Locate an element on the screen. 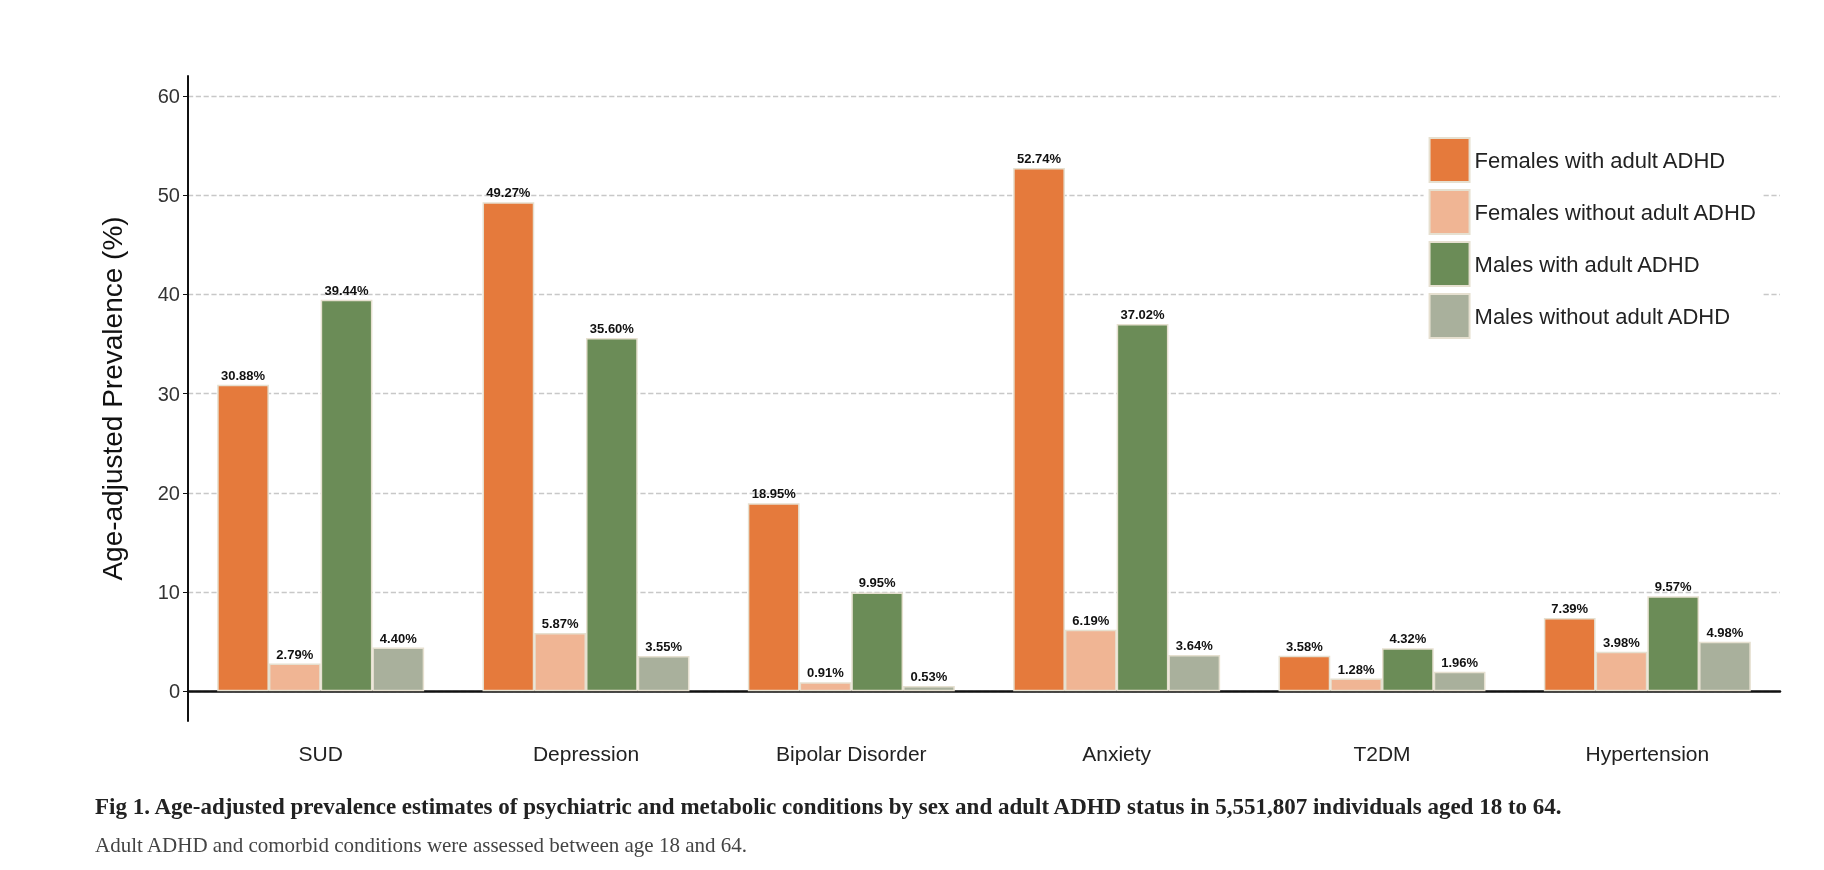 The height and width of the screenshot is (870, 1824). data-label: 4.40% is located at coordinates (398, 638).